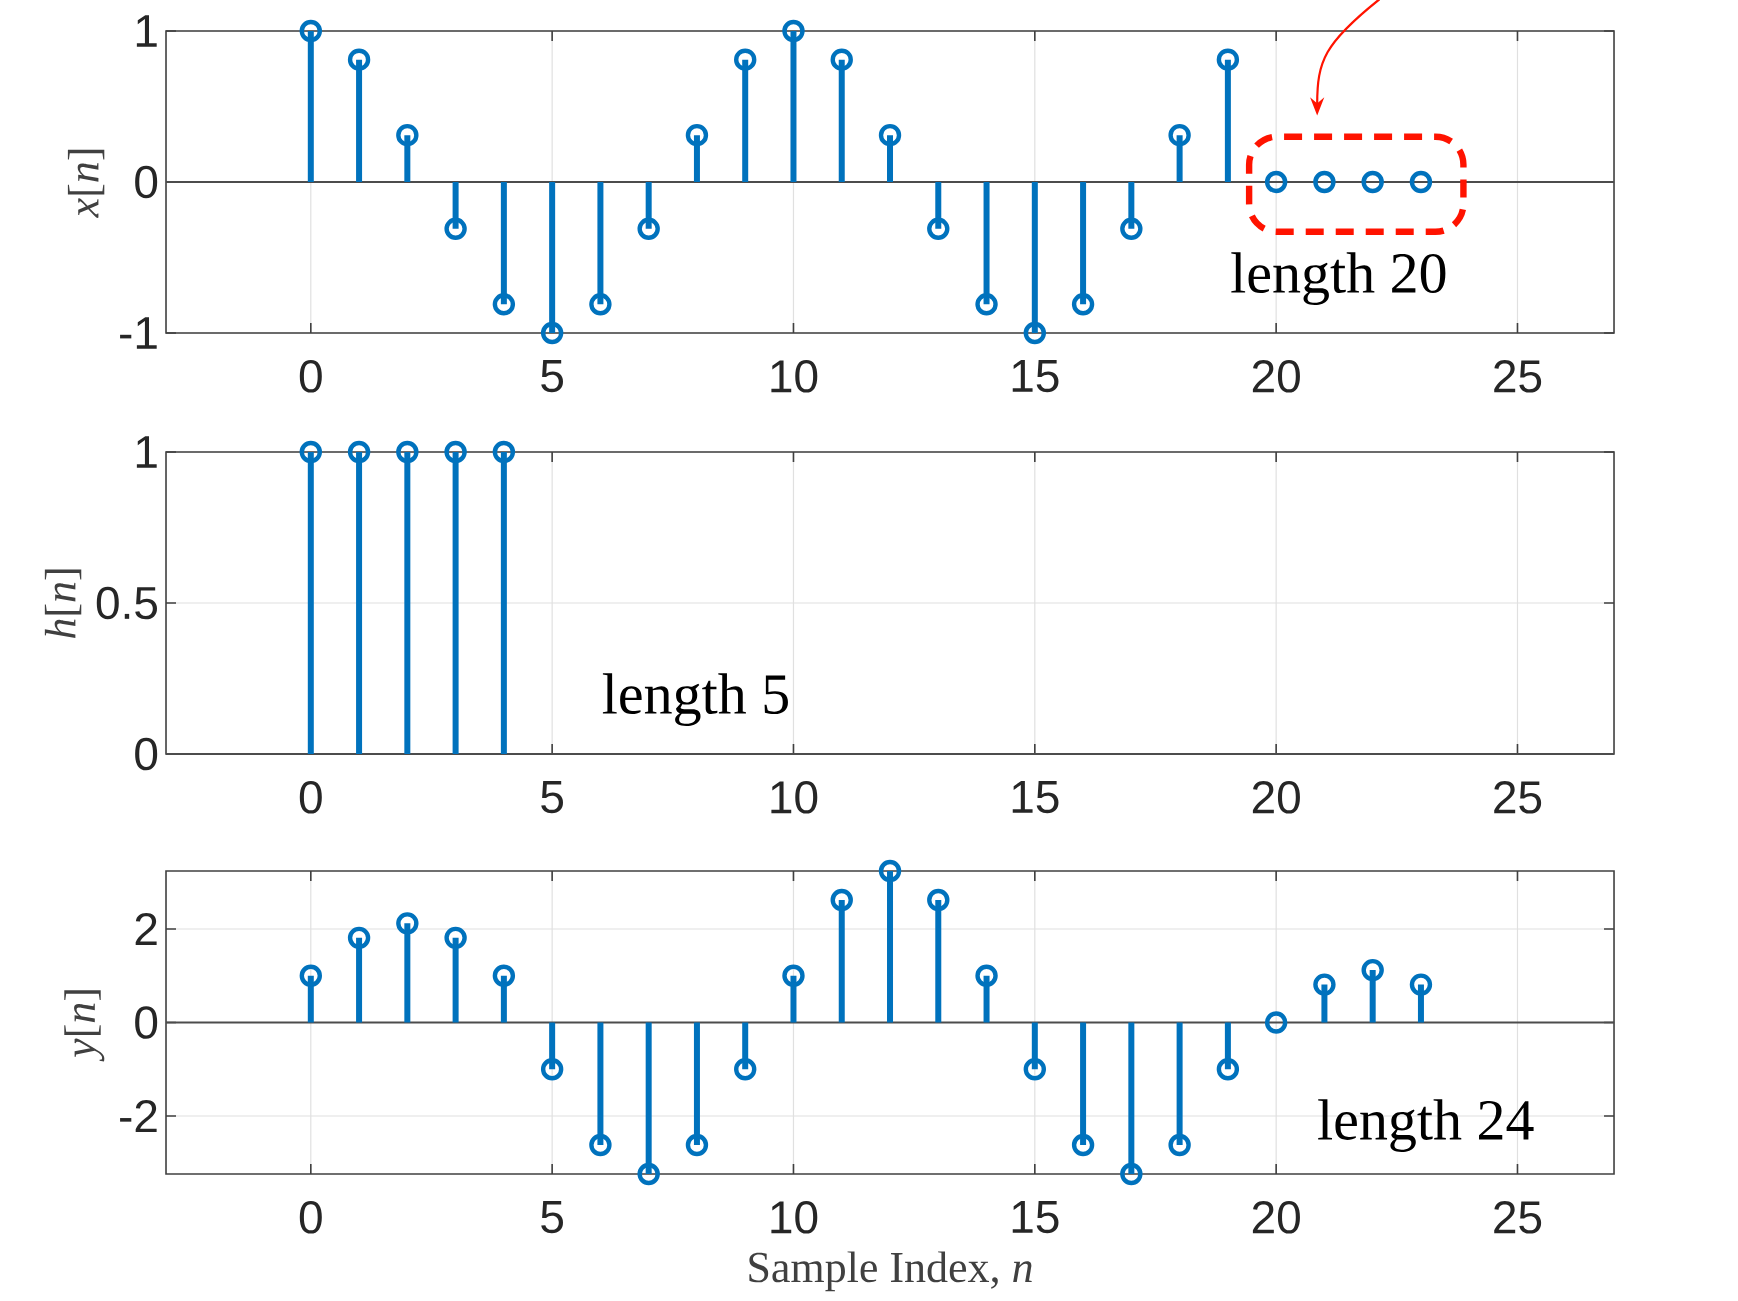 This screenshot has height=1301, width=1738. Describe the element at coordinates (138, 1116) in the screenshot. I see `y-tick-label: -2` at that location.